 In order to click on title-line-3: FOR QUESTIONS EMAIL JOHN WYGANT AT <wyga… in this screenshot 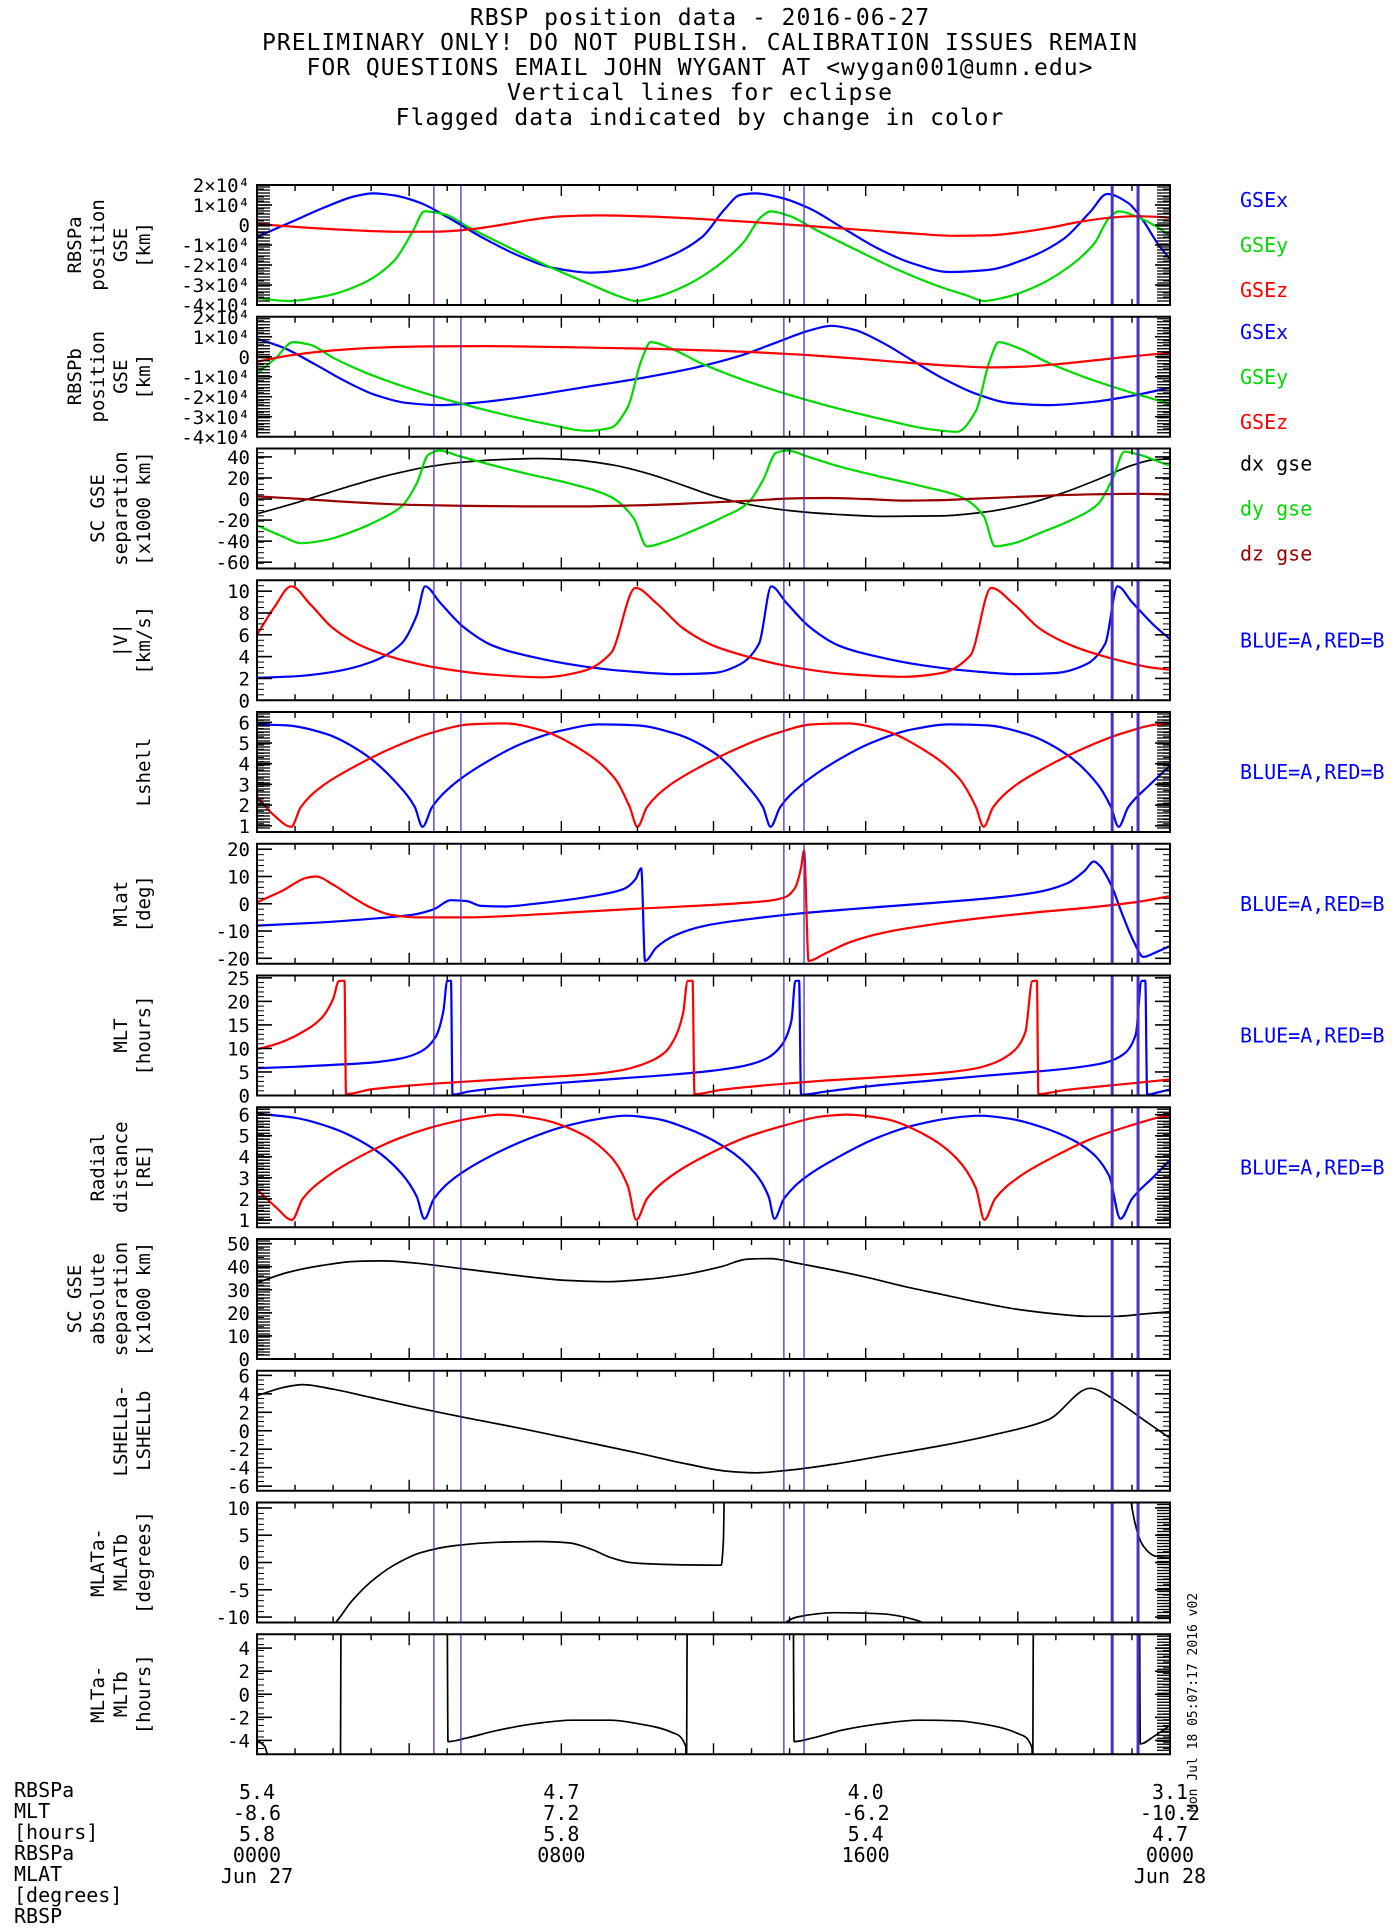, I will do `click(700, 68)`.